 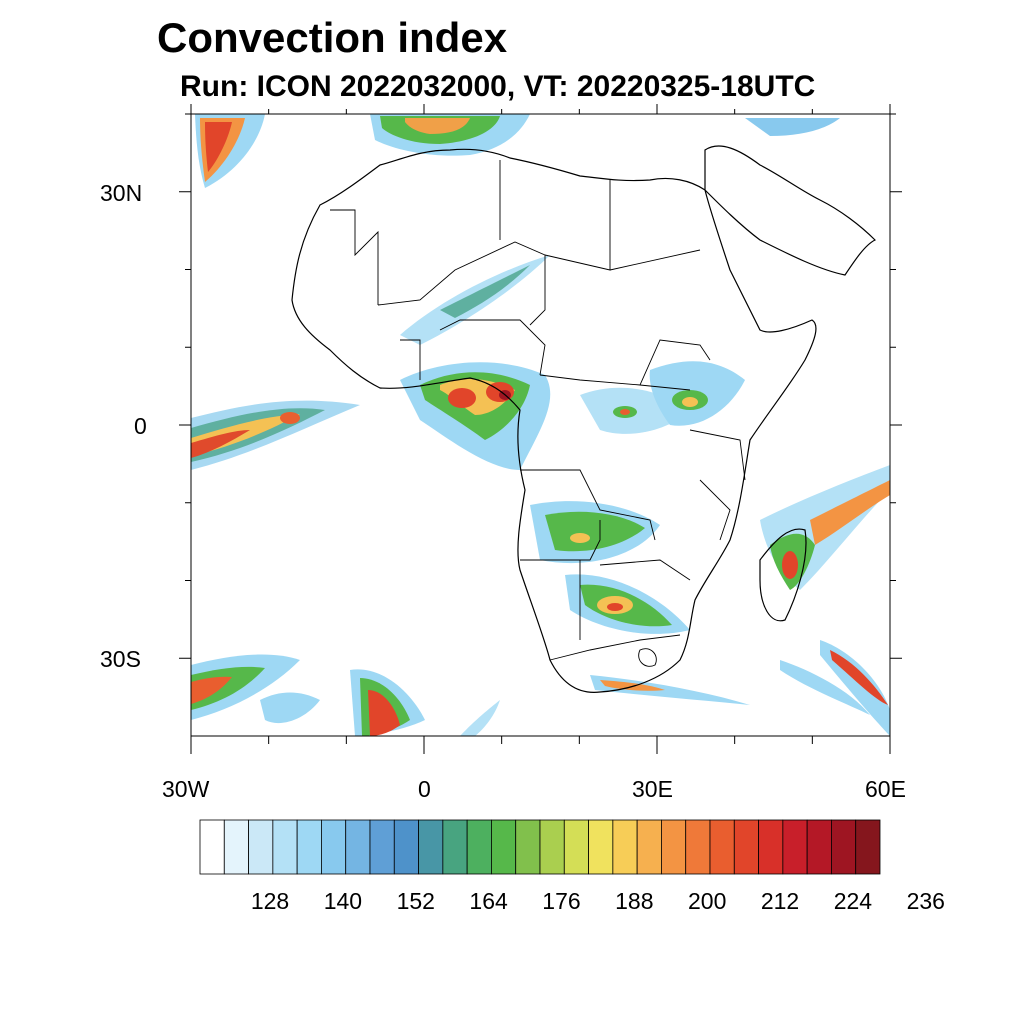 I want to click on plot-subtitle: Run: ICON 2022032000, VT: 20220325-18UTC, so click(x=498, y=86).